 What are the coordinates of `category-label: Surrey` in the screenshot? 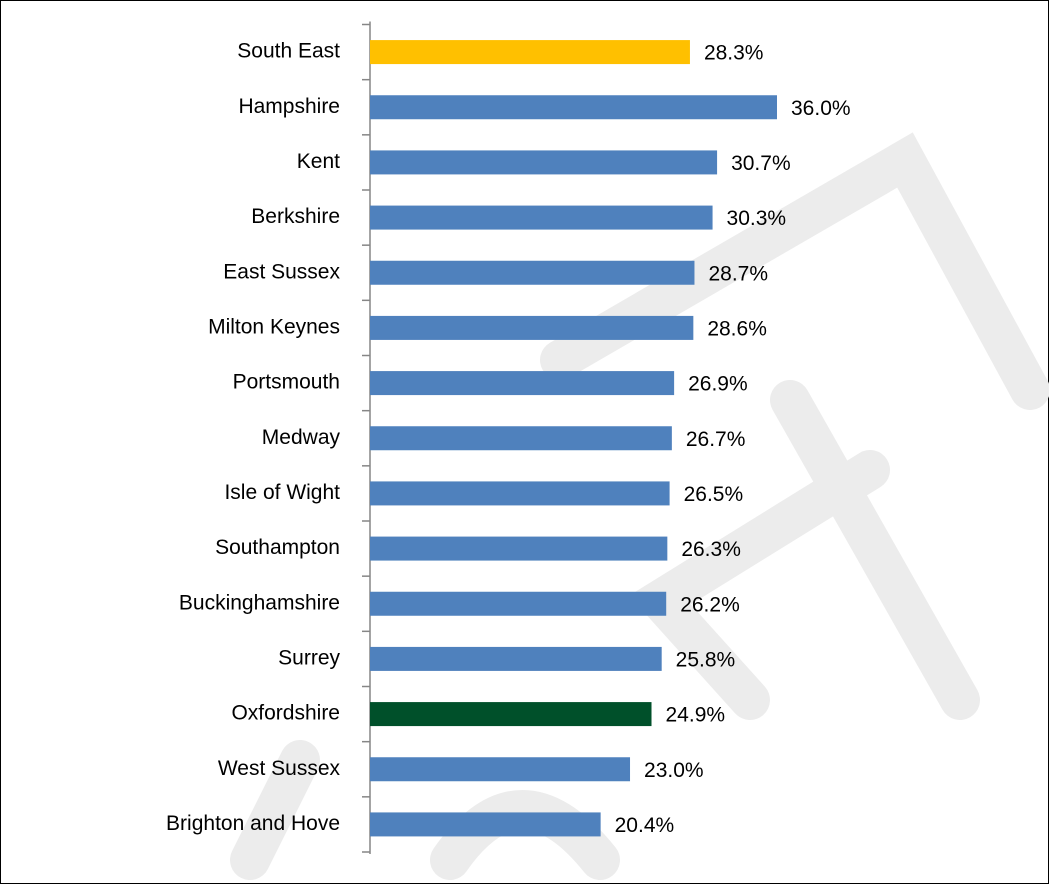 It's located at (309, 657).